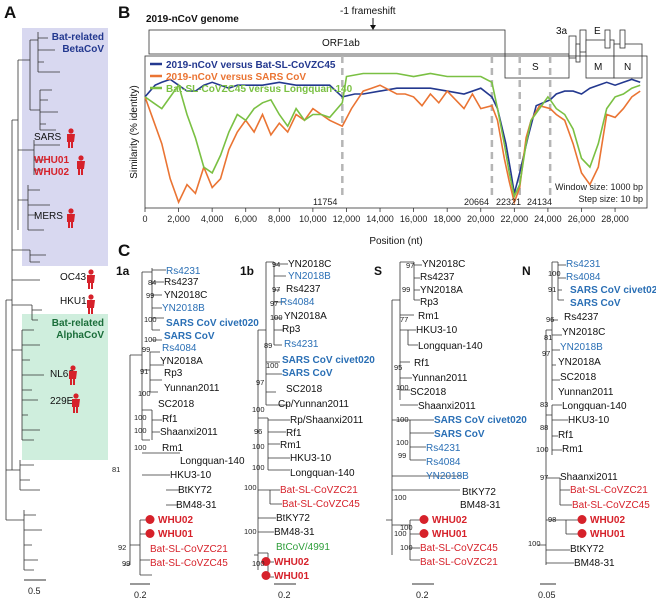 This screenshot has height=603, width=656. I want to click on x-tick-label: 18,000, so click(447, 219).